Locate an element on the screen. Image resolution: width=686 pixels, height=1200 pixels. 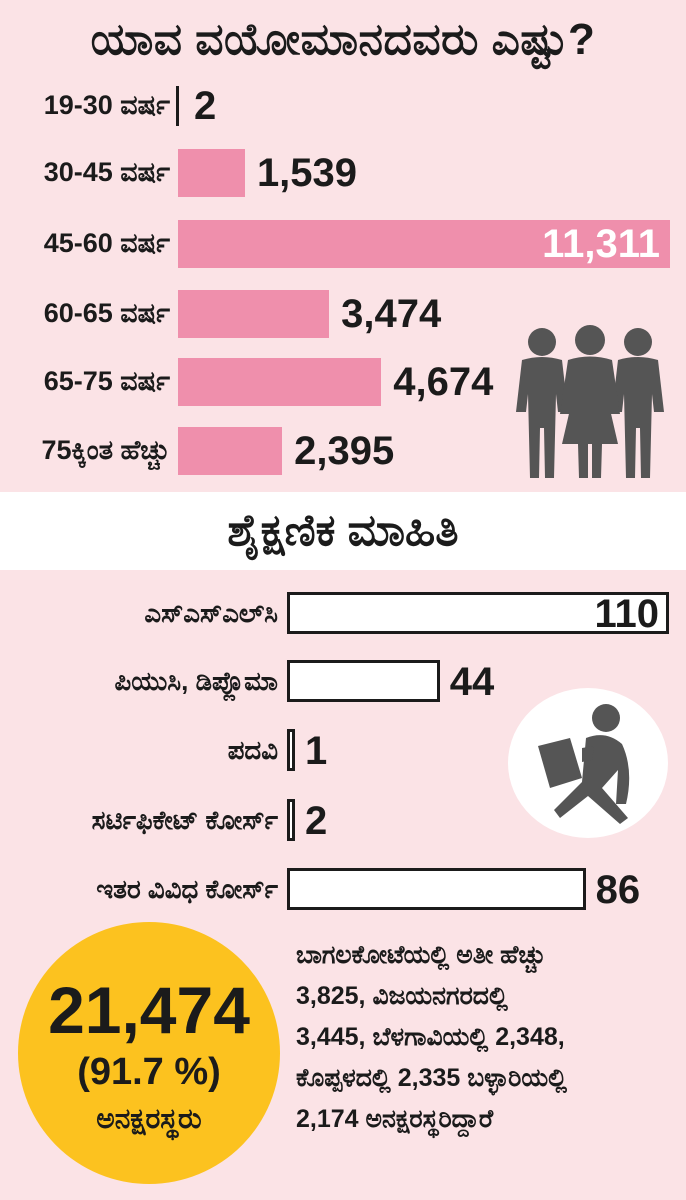
education-bar-row: ಎಸ್‌ಎಸ್‌ಎಲ್‌ಸಿ 110 is located at coordinates (343, 614).